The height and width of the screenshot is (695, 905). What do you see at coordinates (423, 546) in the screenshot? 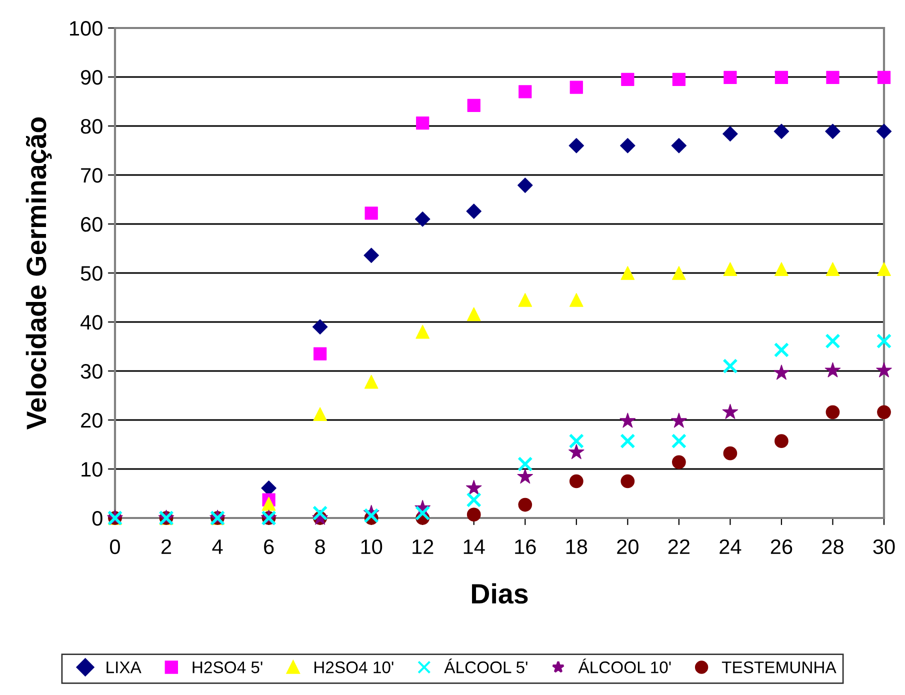
I see `x-tick-label: 12` at bounding box center [423, 546].